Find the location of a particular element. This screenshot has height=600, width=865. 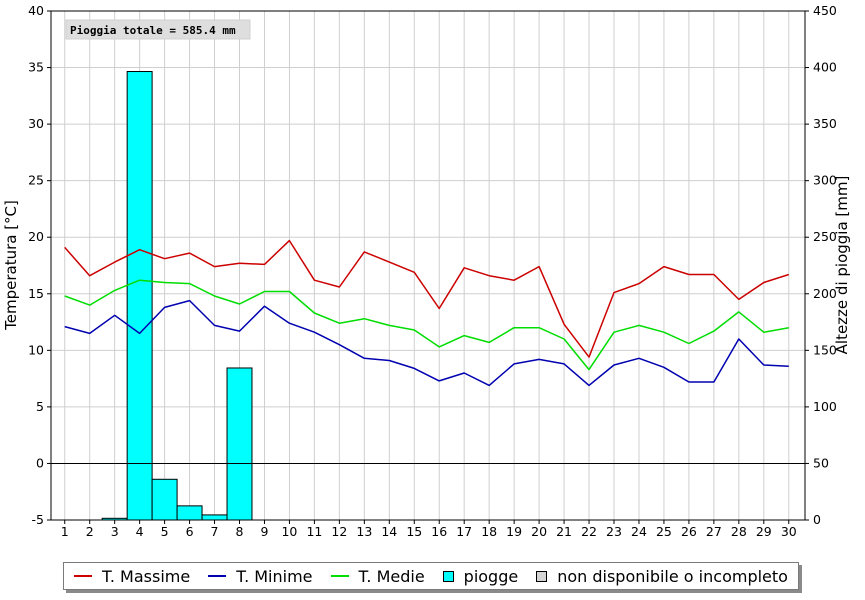

y-right-tick-label: 300 is located at coordinates (825, 180).